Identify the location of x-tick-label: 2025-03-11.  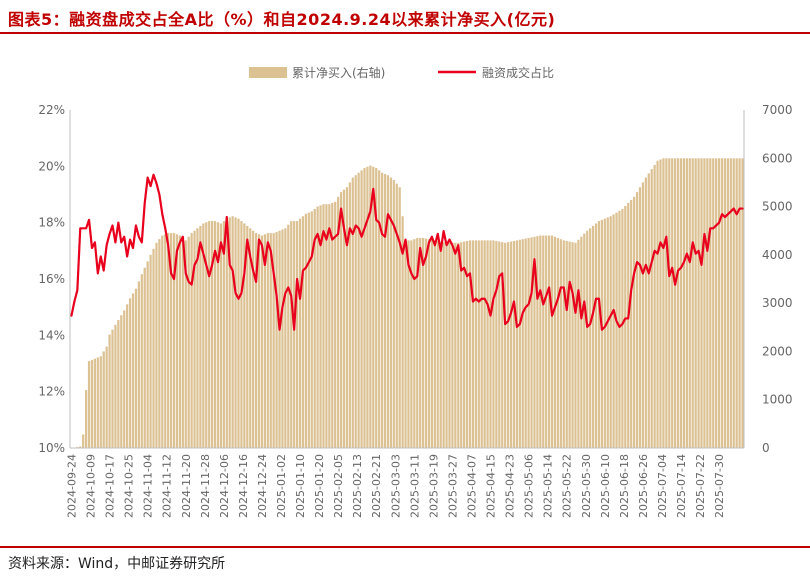
(414, 486).